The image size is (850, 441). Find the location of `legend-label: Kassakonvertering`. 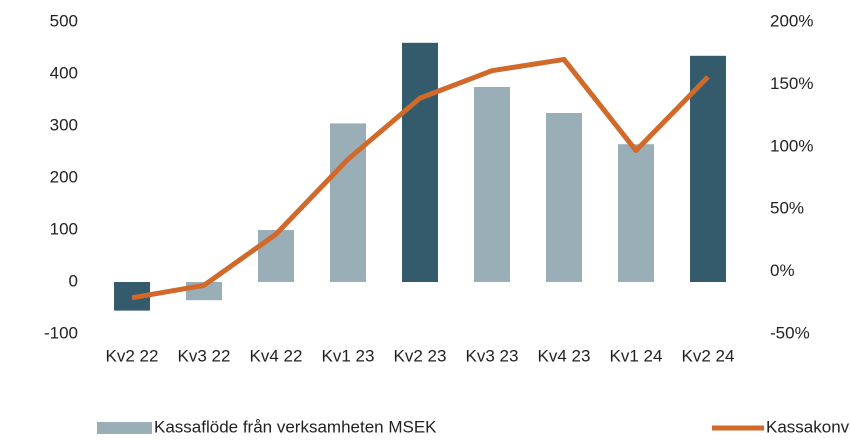

legend-label: Kassakonvertering is located at coordinates (808, 426).